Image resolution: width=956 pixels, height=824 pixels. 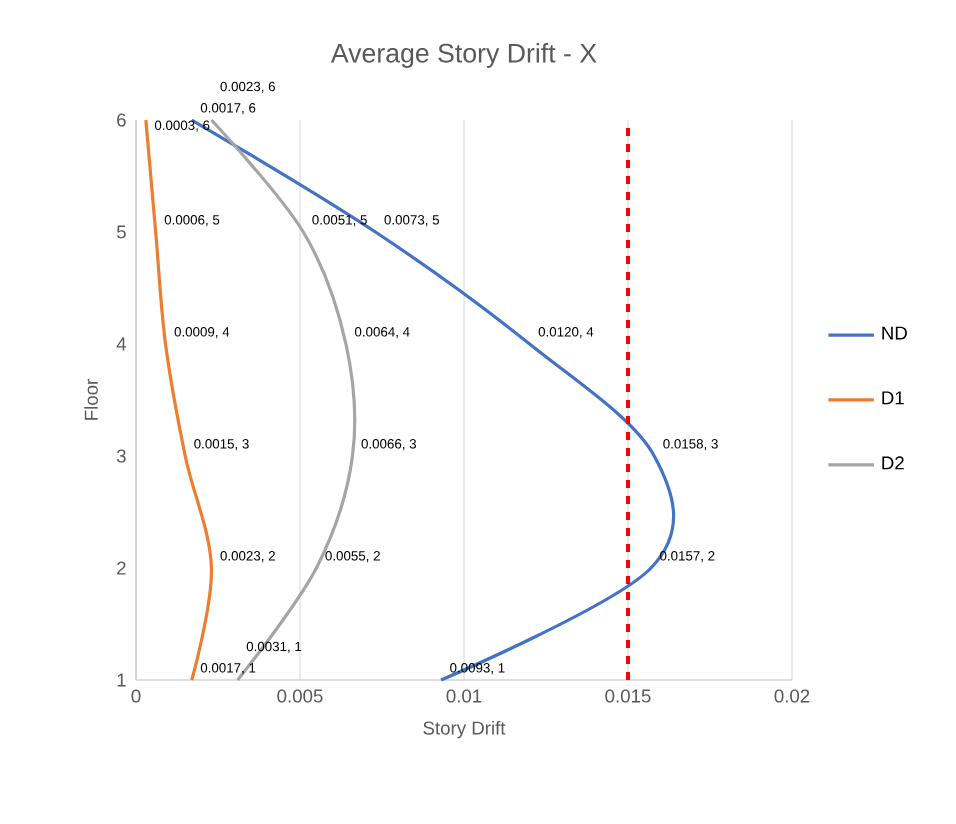 What do you see at coordinates (464, 696) in the screenshot?
I see `x-tick-label: 0.01` at bounding box center [464, 696].